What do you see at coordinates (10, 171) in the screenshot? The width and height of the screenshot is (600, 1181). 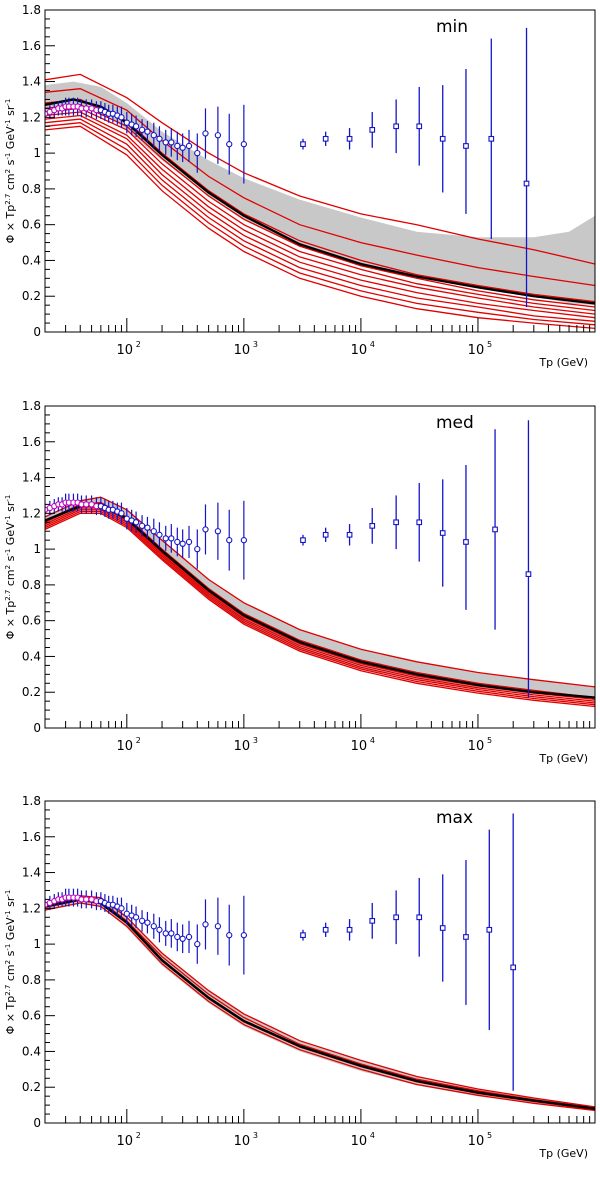 I see `y-axis-title: Φ × Tp2.7 cm2 s-1 GeV-1 sr-1` at bounding box center [10, 171].